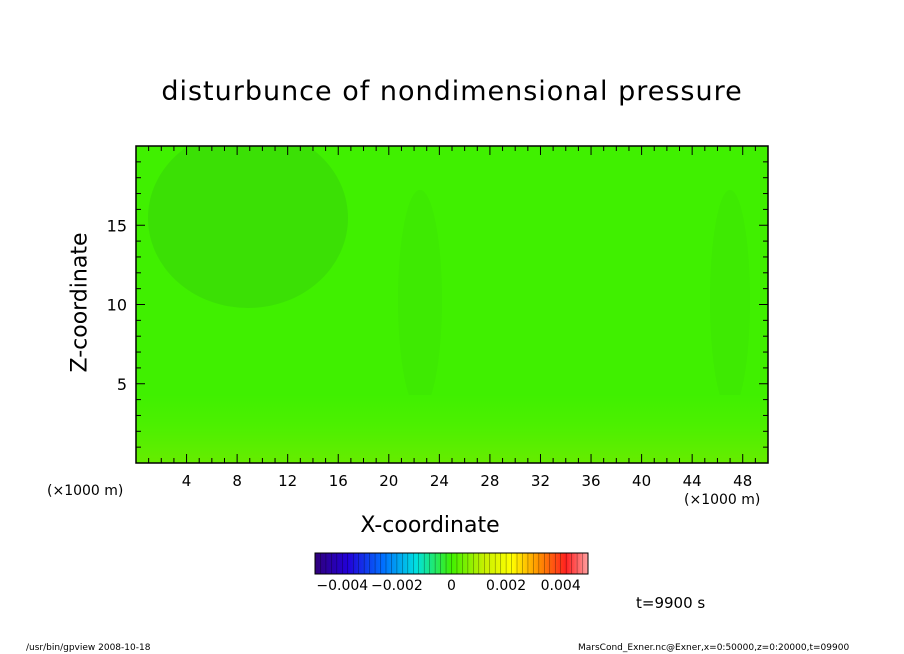 This screenshot has height=654, width=904. What do you see at coordinates (117, 225) in the screenshot?
I see `y-tick-label: 15` at bounding box center [117, 225].